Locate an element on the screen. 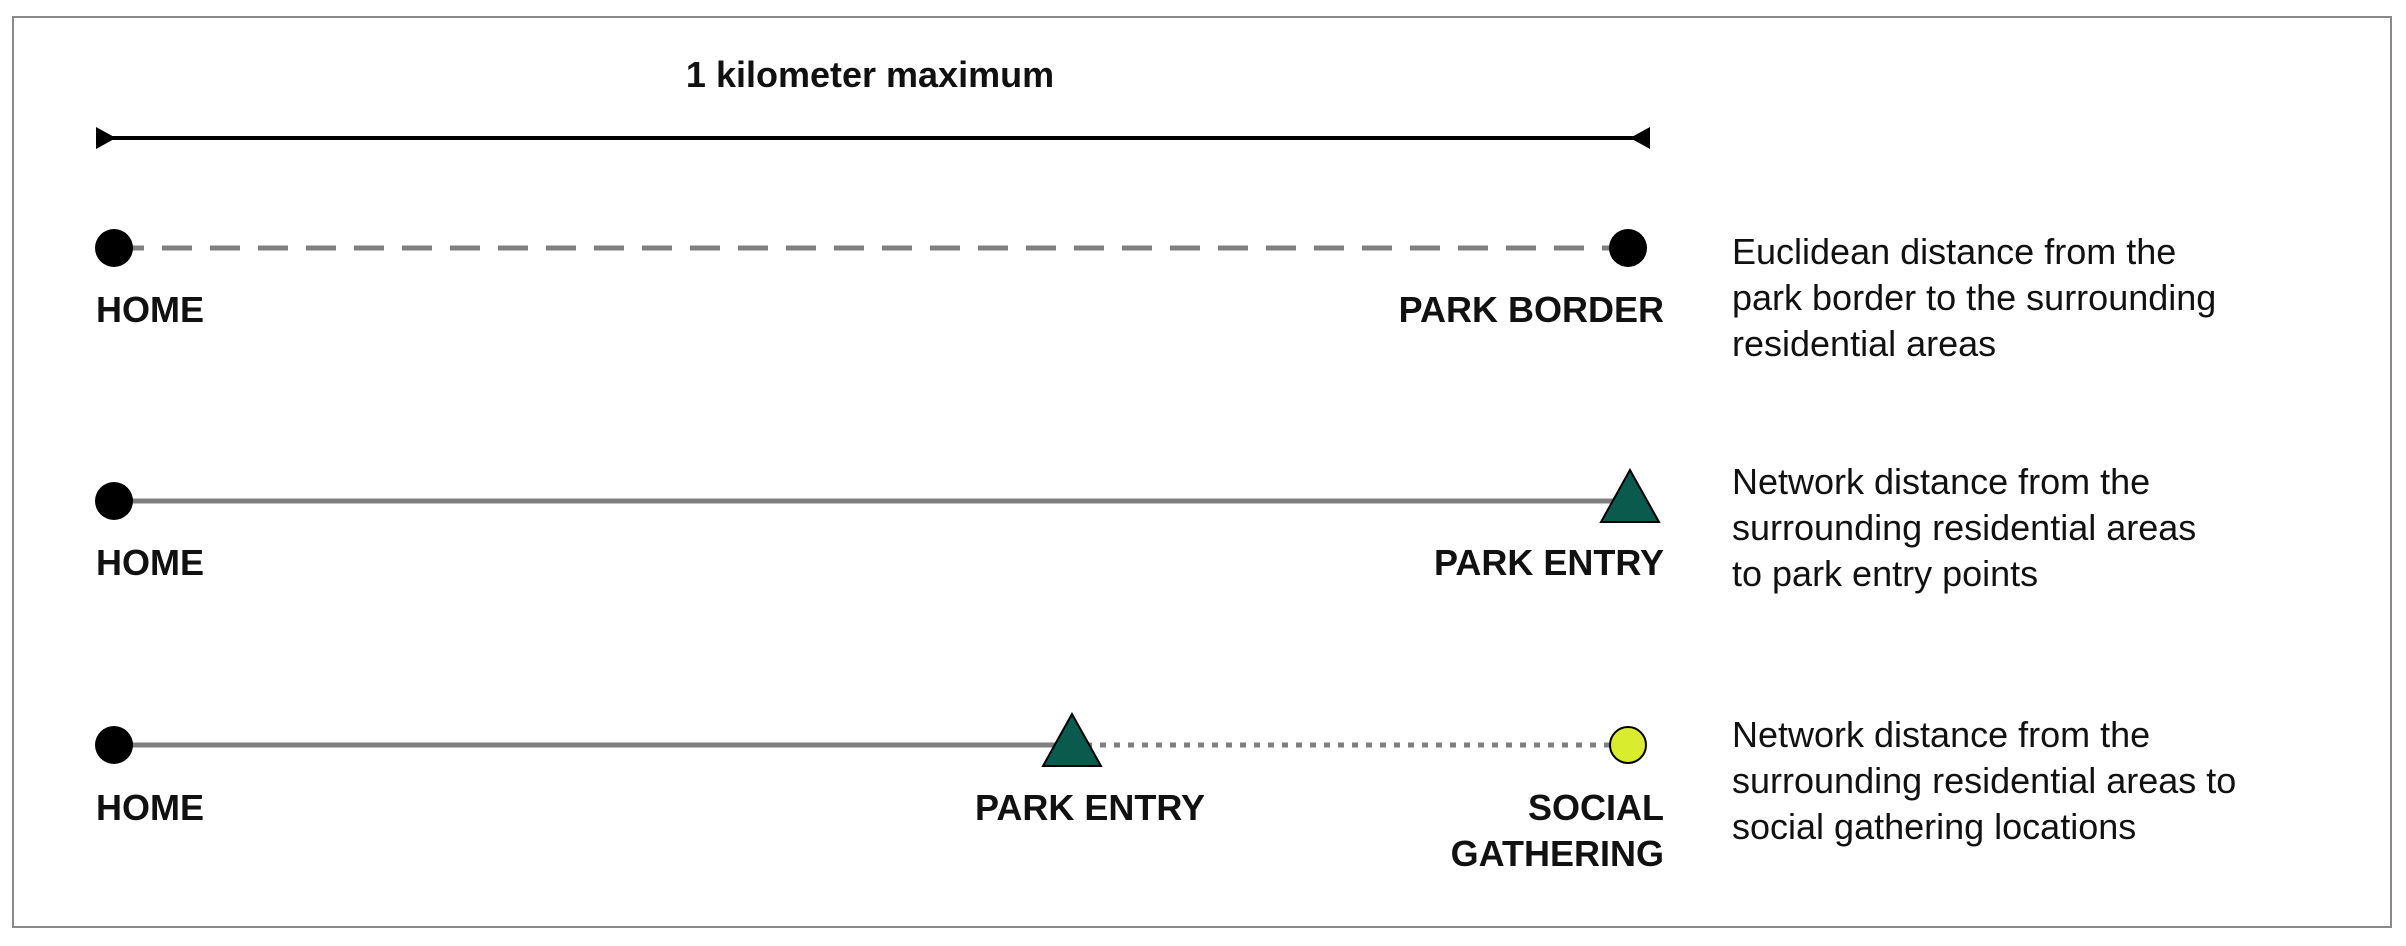  label-line: GATHERING is located at coordinates (1557, 853).